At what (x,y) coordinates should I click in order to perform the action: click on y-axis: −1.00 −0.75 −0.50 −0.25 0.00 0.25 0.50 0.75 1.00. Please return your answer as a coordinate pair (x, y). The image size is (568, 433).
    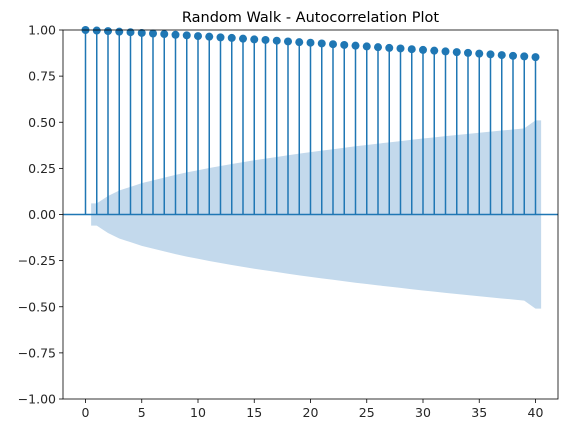
    Looking at the image, I should click on (40, 215).